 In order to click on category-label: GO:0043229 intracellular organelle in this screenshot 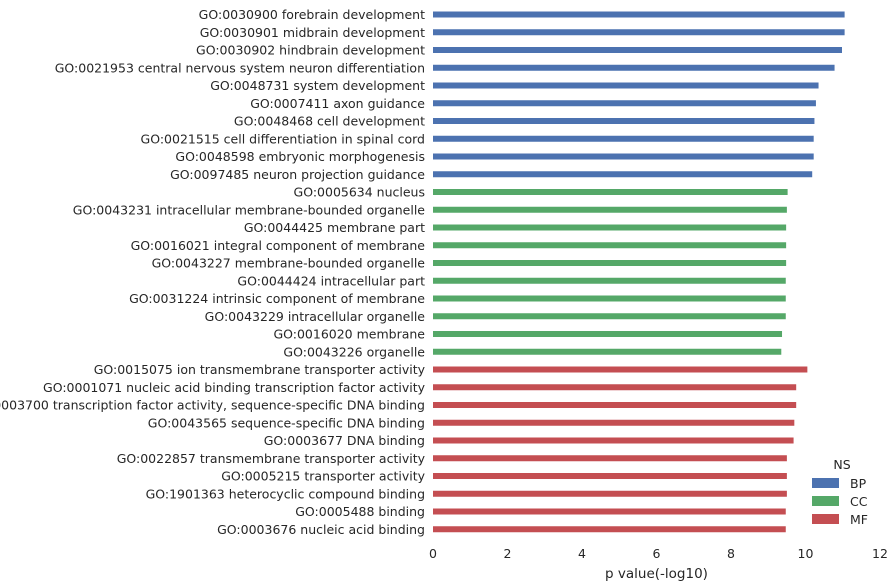, I will do `click(315, 316)`.